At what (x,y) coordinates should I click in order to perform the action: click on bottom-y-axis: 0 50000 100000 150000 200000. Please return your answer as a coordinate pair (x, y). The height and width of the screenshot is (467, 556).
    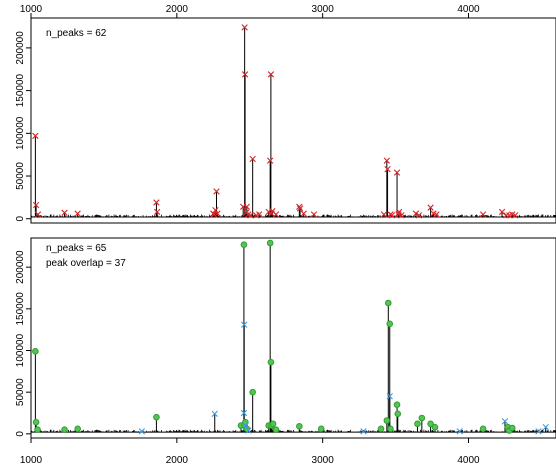
    Looking at the image, I should click on (23, 343).